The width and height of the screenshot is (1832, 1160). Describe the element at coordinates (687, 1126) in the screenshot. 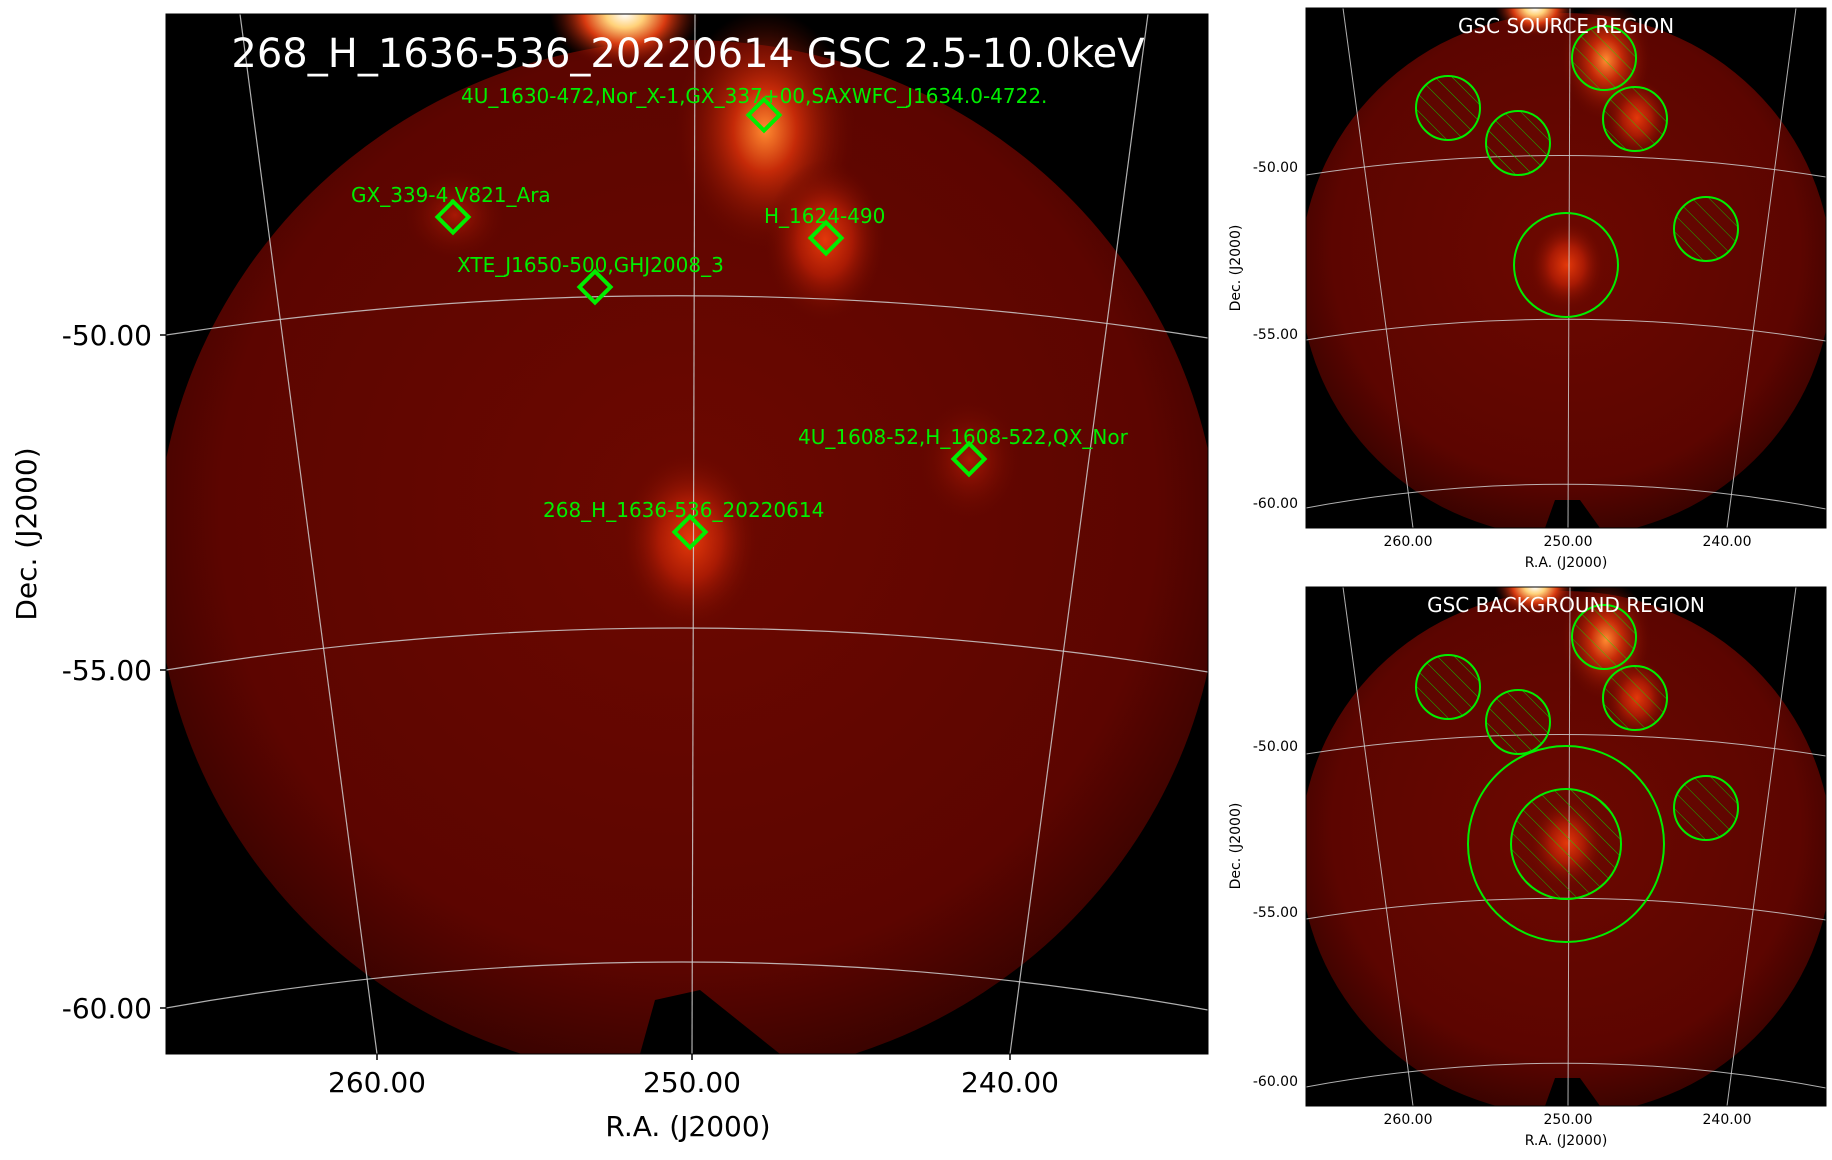

I see `main-xlabel: R.A. (J2000)` at that location.